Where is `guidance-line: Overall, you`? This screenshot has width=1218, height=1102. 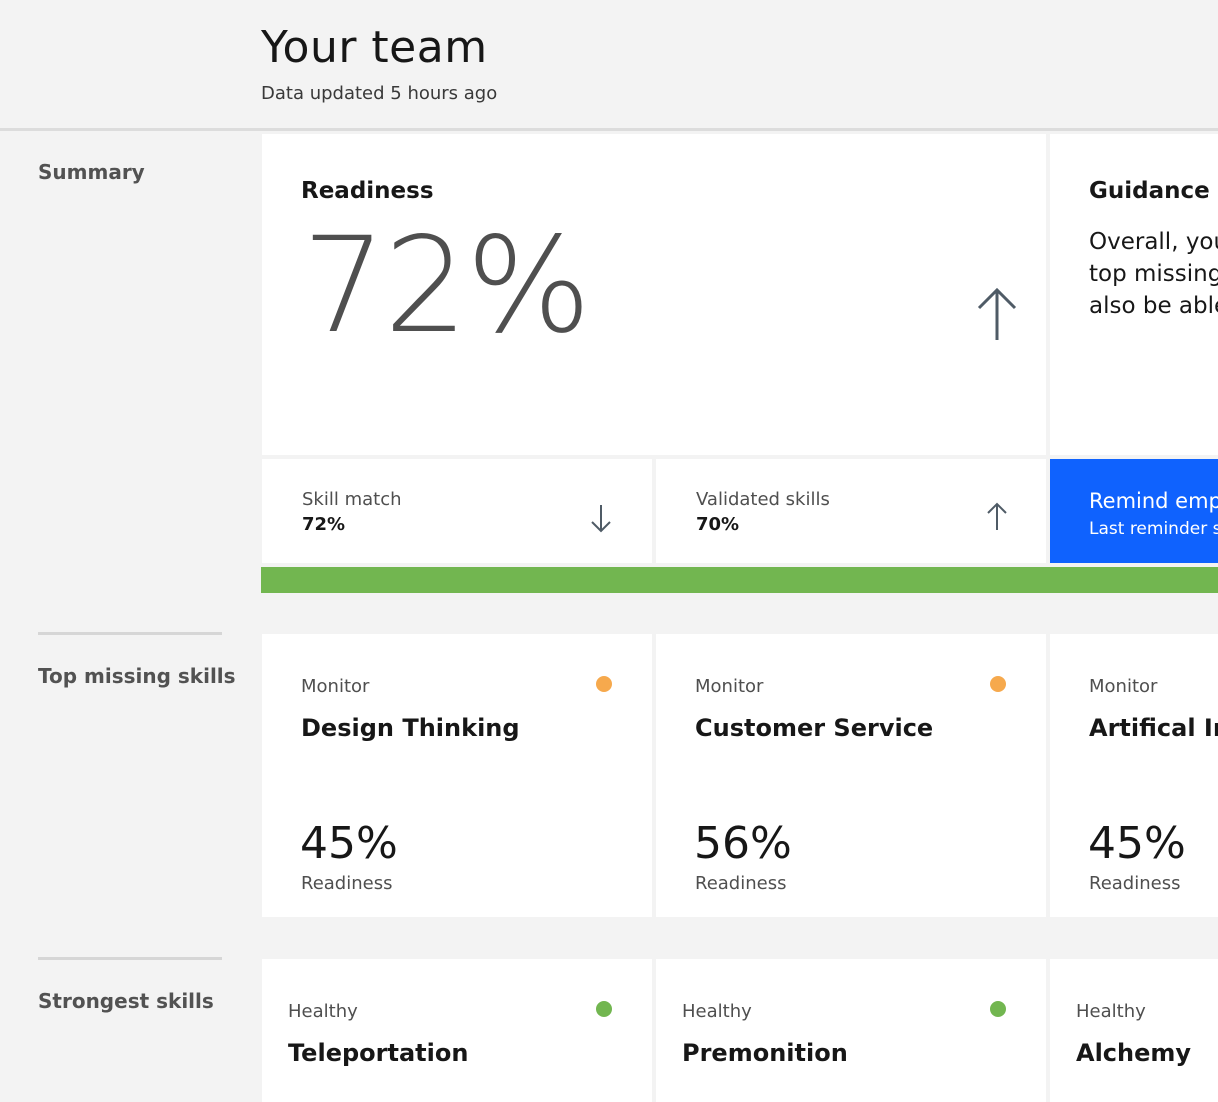 guidance-line: Overall, you is located at coordinates (1153, 242).